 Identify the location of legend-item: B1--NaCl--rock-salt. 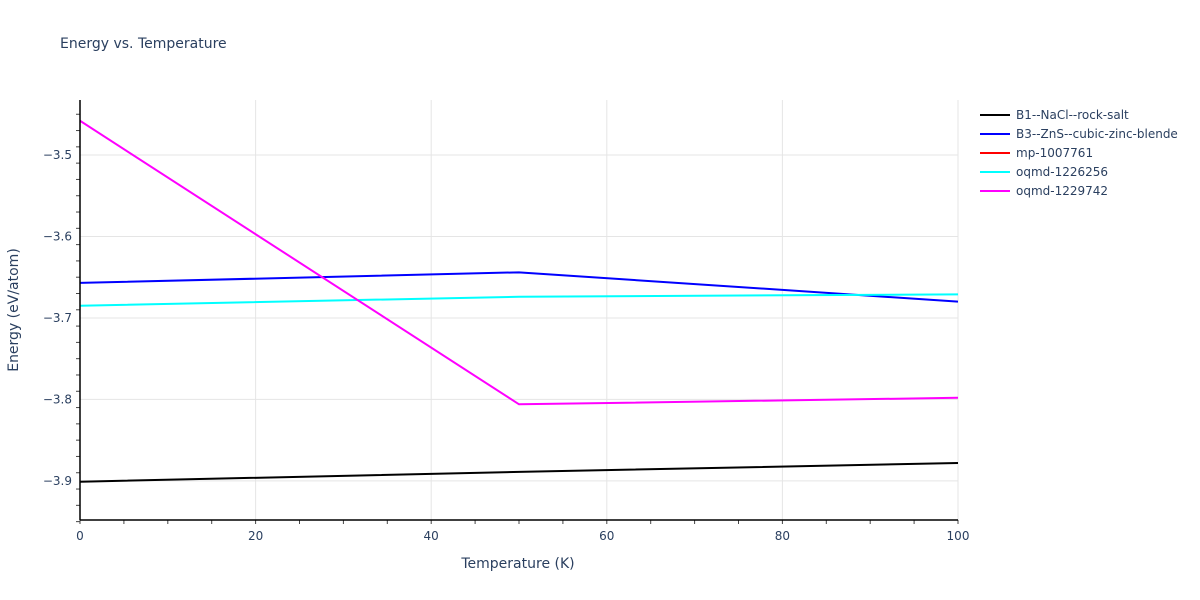
(1079, 114).